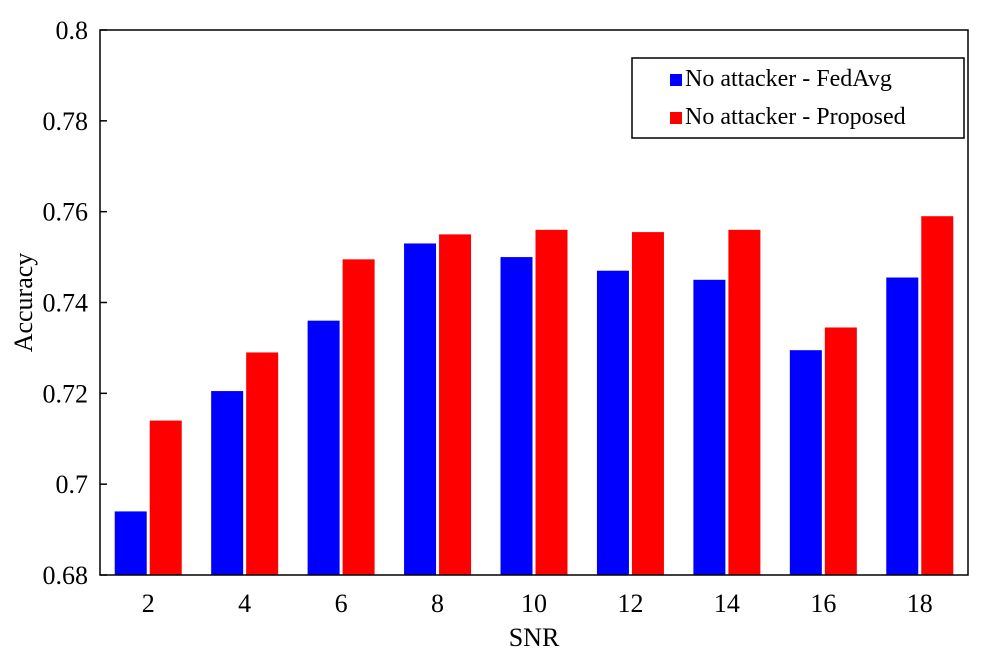 This screenshot has height=660, width=993. Describe the element at coordinates (148, 603) in the screenshot. I see `x-tick-label: 2` at that location.